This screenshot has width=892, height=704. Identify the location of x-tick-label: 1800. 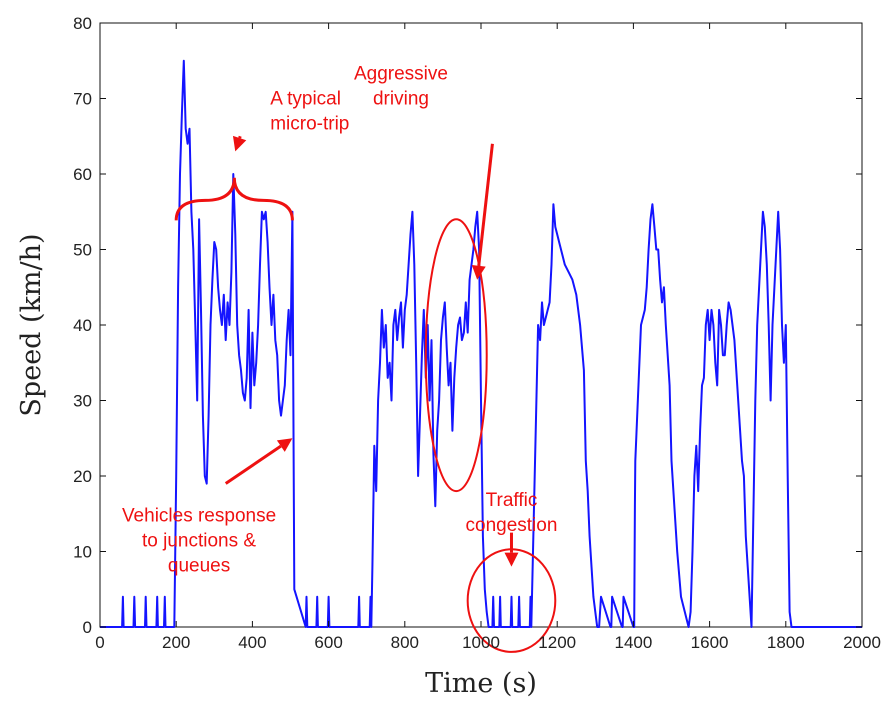
(786, 642).